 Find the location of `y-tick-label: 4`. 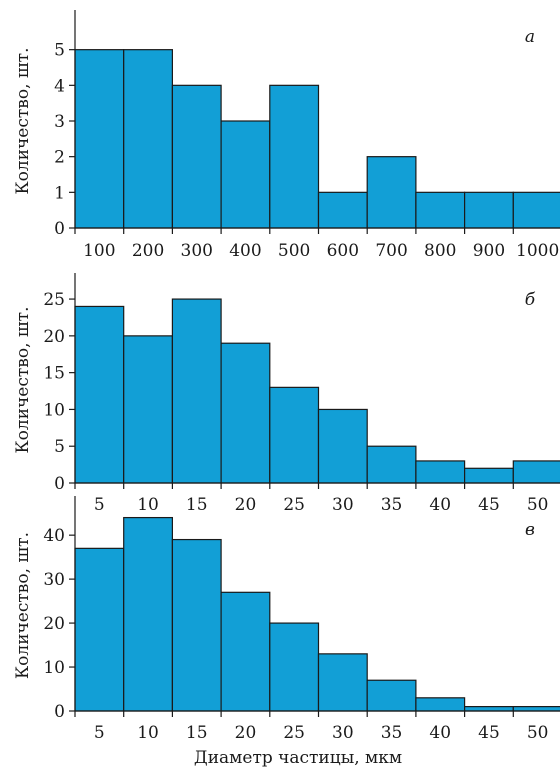

y-tick-label: 4 is located at coordinates (59, 86).